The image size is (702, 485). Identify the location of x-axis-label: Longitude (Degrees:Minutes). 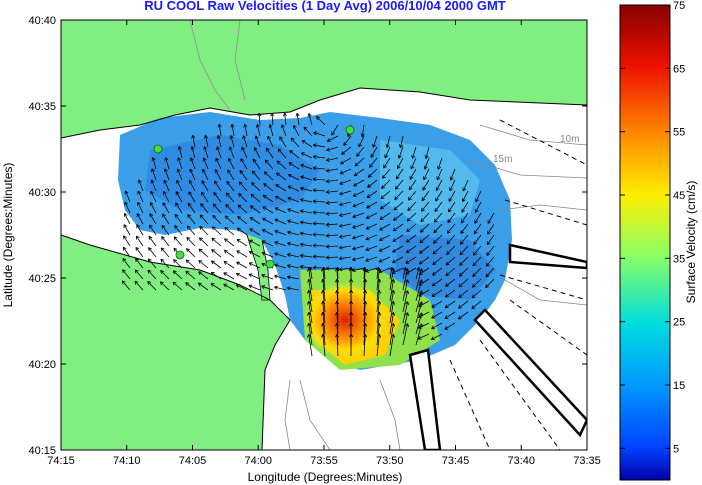
(325, 477).